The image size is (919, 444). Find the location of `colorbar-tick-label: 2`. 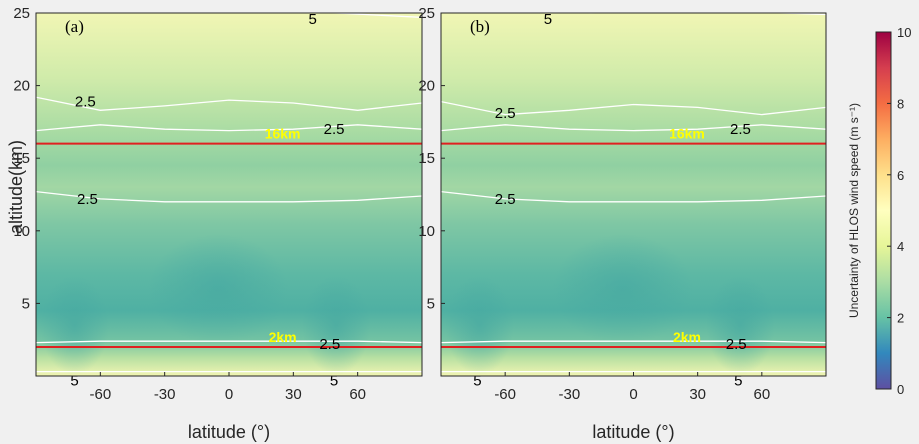

colorbar-tick-label: 2 is located at coordinates (900, 318).